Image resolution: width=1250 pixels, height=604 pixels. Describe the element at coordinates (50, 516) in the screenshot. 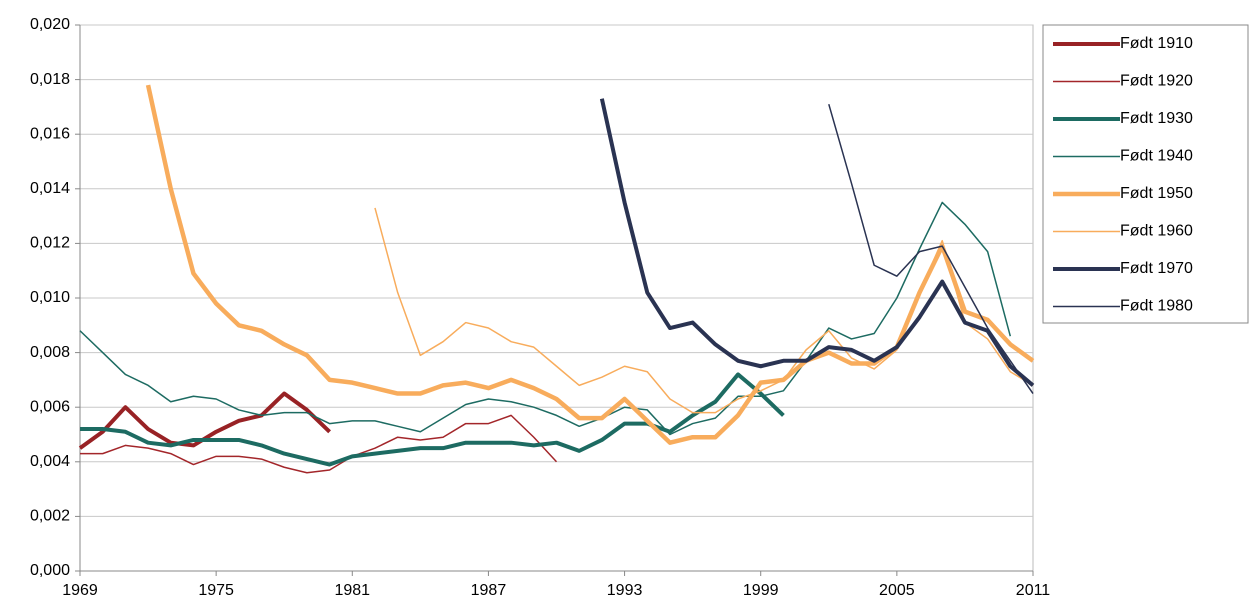

I see `y-tick-label: 0,002` at that location.